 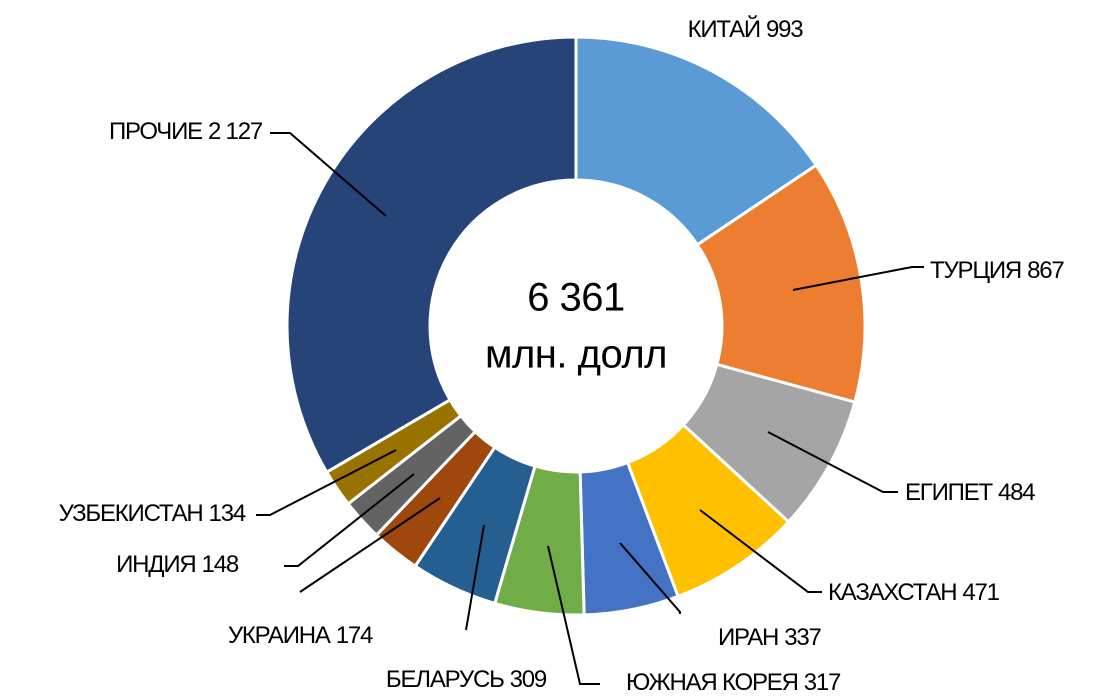 I want to click on slice-label: КАЗАХСТАН 471, so click(x=914, y=592).